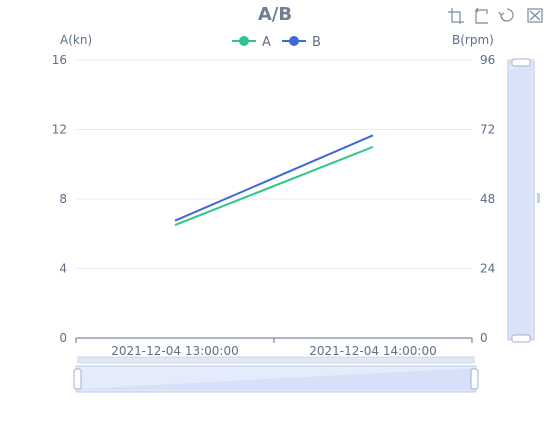 The height and width of the screenshot is (424, 550). Describe the element at coordinates (481, 15) in the screenshot. I see `zoom-reset-icon` at that location.